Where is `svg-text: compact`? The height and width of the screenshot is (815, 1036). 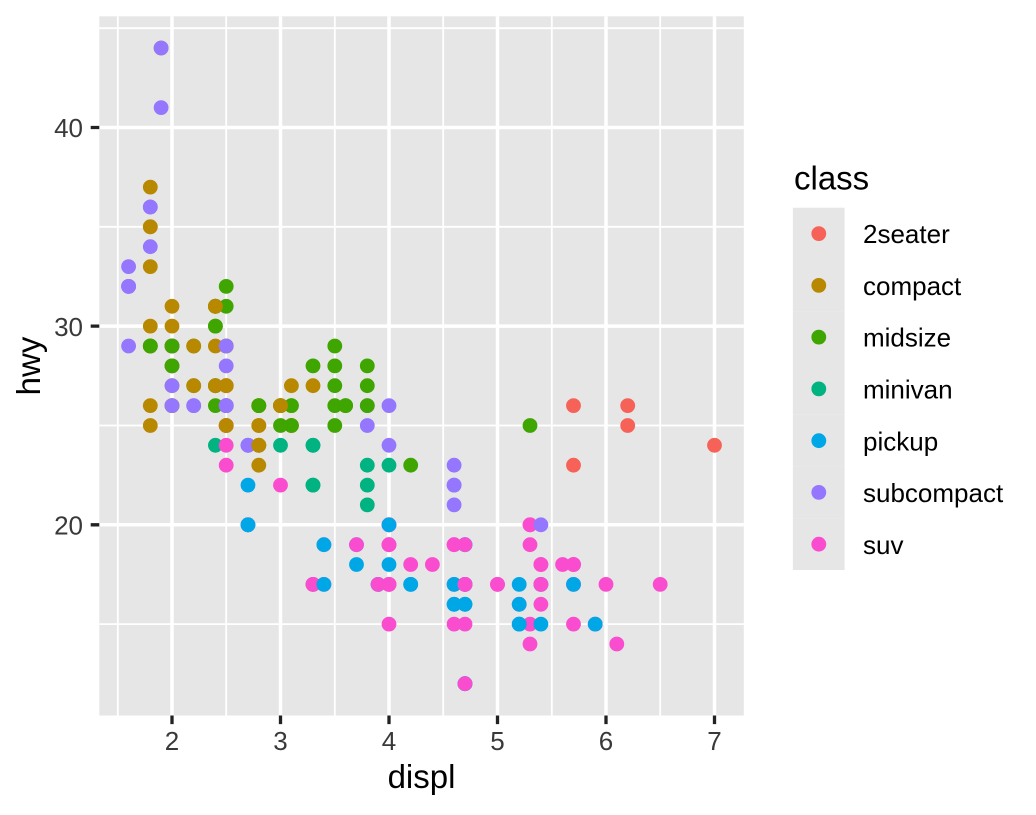
svg-text: compact is located at coordinates (912, 286).